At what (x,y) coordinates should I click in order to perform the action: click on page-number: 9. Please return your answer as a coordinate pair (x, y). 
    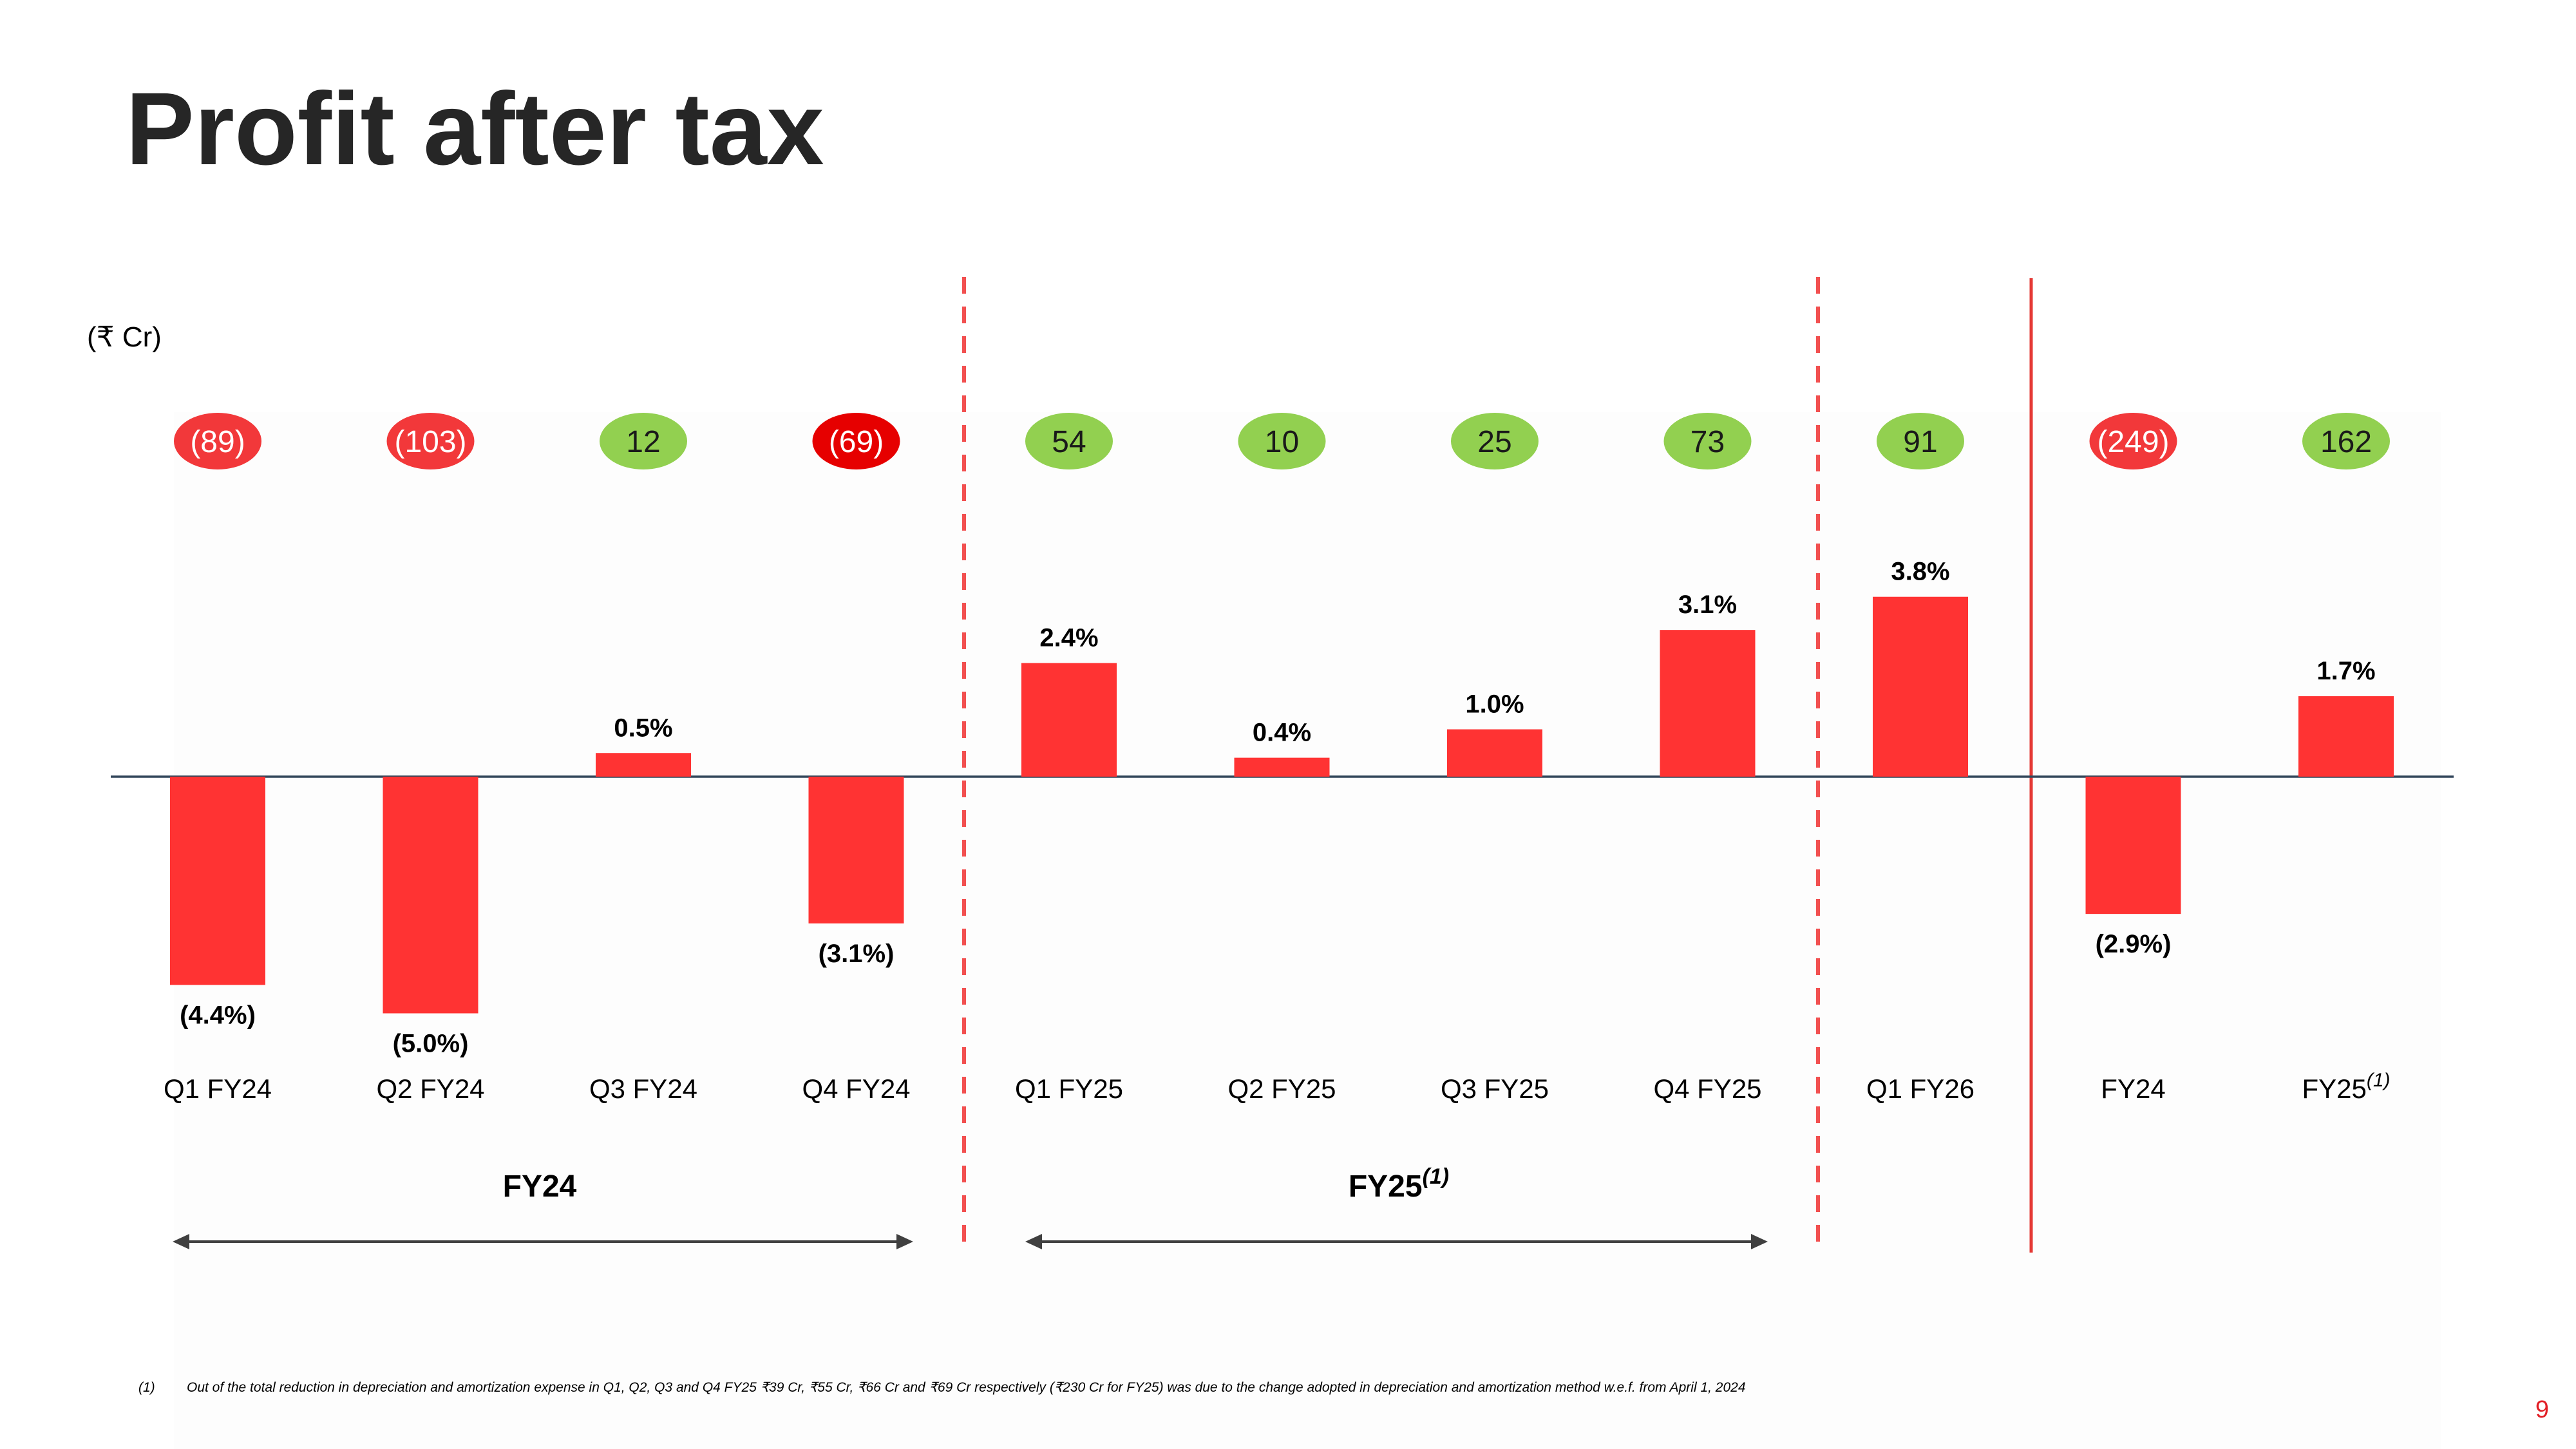
    Looking at the image, I should click on (2542, 1409).